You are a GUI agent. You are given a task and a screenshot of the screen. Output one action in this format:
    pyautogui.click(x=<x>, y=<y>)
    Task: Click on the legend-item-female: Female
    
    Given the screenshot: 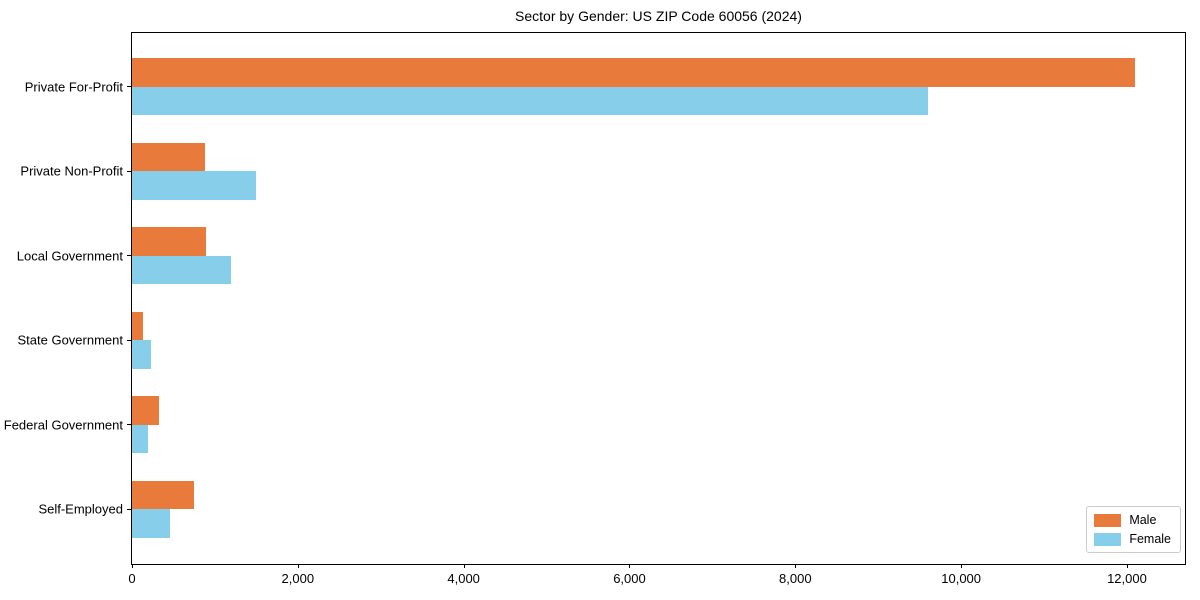 What is the action you would take?
    pyautogui.click(x=1132, y=539)
    